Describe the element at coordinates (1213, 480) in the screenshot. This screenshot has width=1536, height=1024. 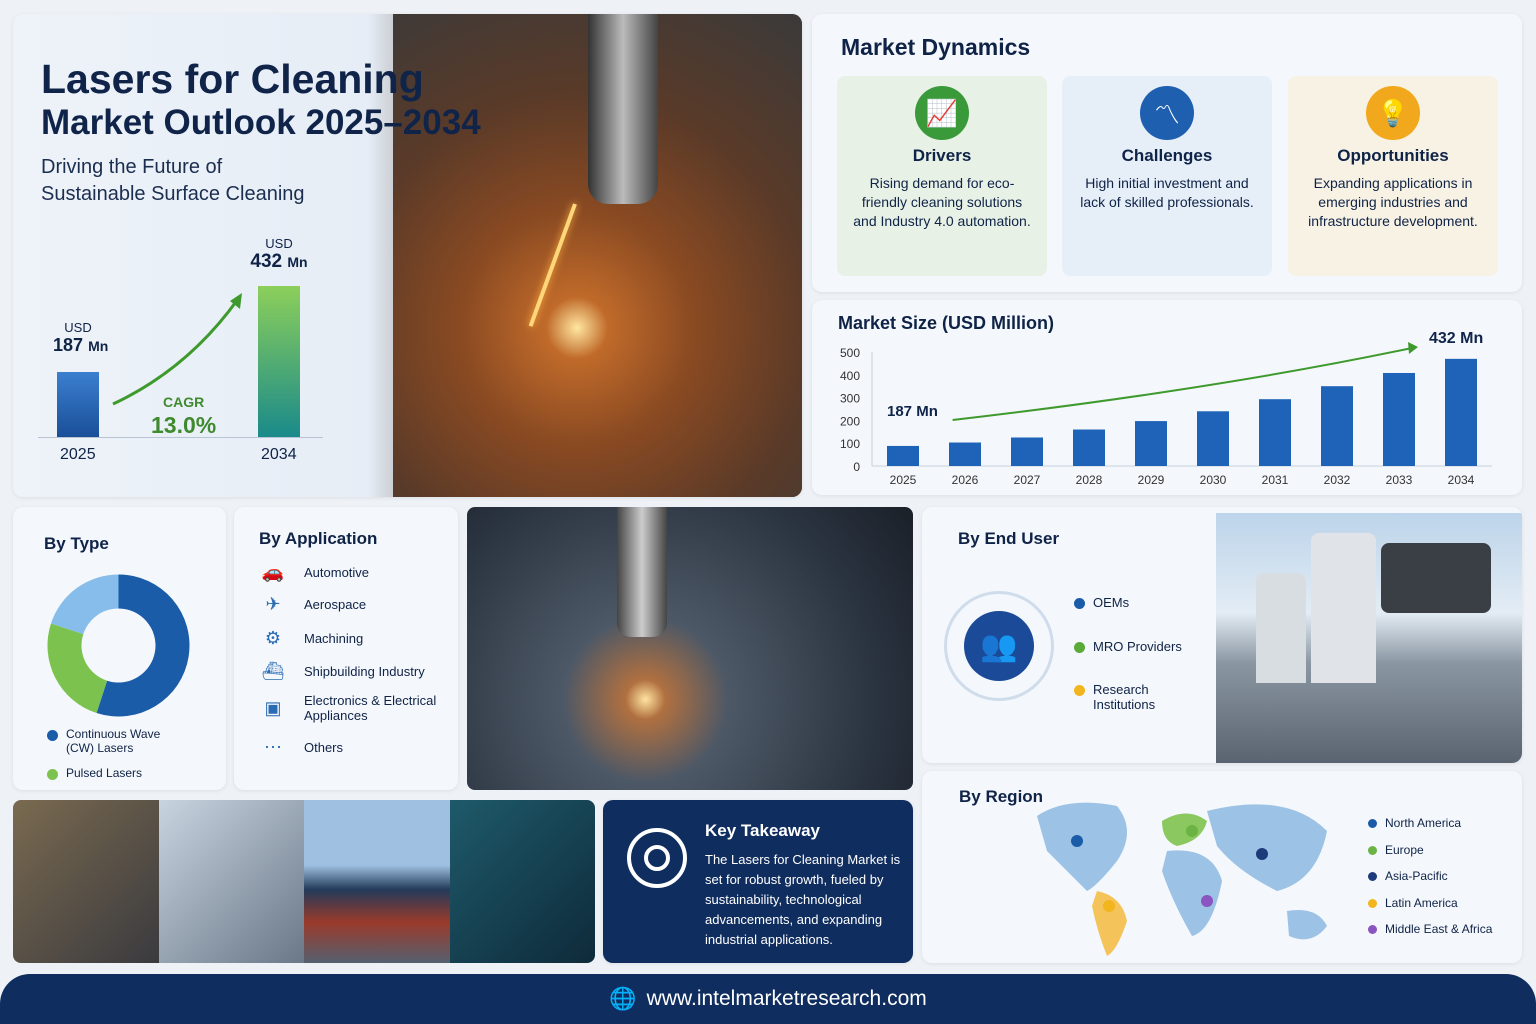
I see `x-tick-label: 2030` at that location.